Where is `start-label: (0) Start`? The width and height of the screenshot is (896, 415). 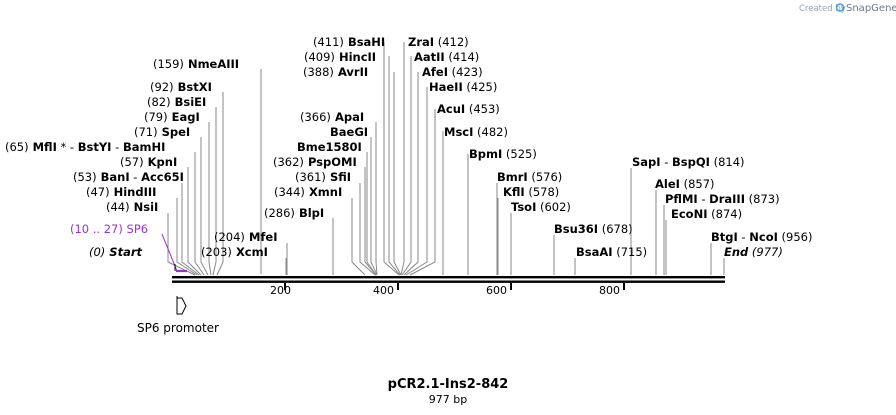 start-label: (0) Start is located at coordinates (116, 252).